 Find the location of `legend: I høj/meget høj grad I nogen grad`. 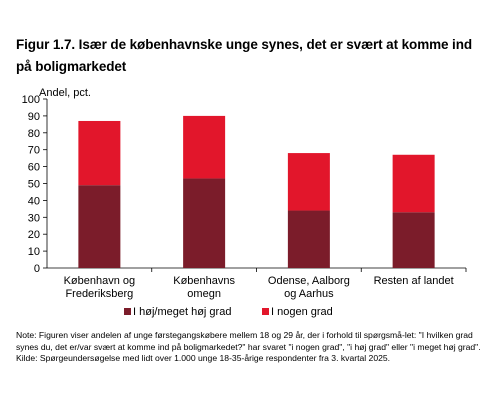

legend: I høj/meget høj grad I nogen grad is located at coordinates (228, 312).